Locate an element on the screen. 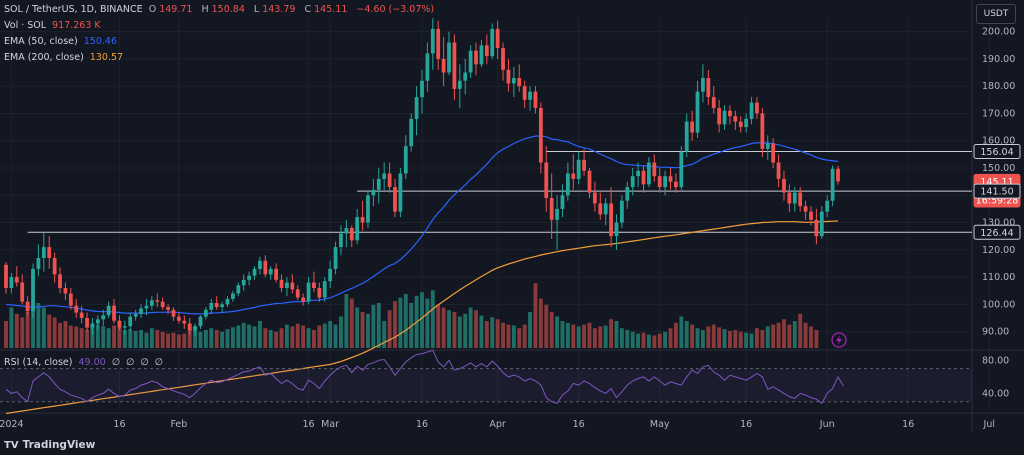  legend-rsi-row: RSI (14, close) 49.00 ∅ ∅ ∅ ∅ is located at coordinates (85, 362).